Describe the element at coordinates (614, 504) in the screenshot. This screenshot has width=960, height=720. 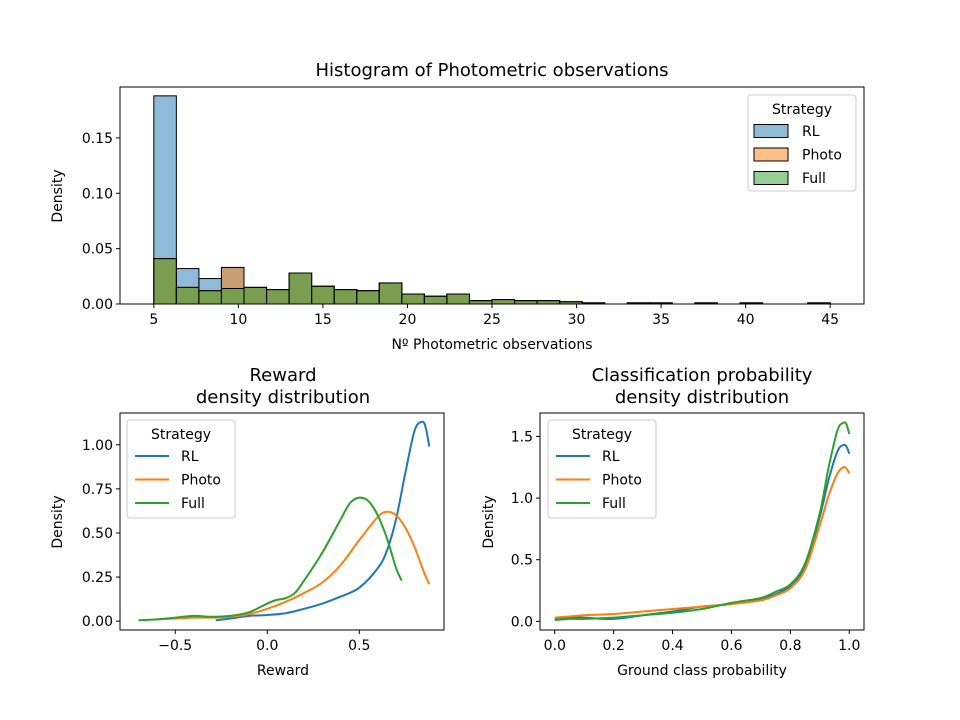
I see `classification-legend-label-full: Full` at that location.